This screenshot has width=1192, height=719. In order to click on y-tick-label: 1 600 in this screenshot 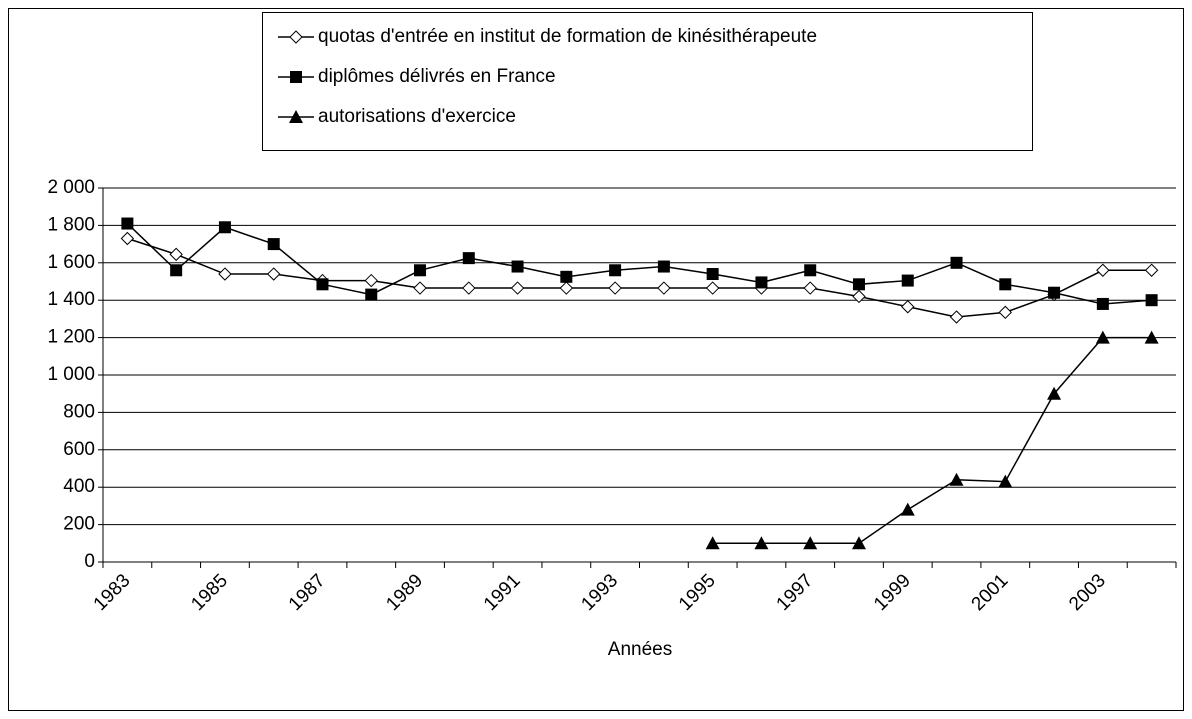, I will do `click(71, 262)`.